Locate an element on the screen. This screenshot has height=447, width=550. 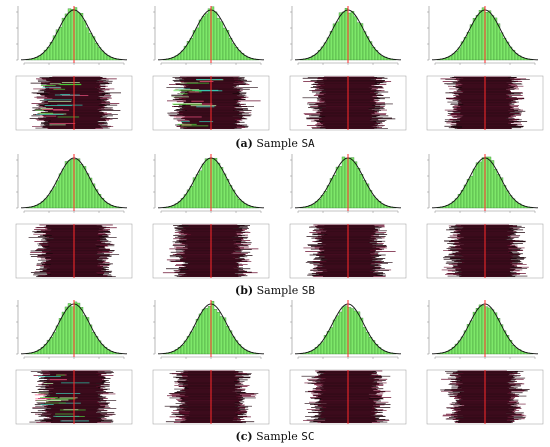
caption-sample-sc: (c) Sample SC is located at coordinates (275, 437).